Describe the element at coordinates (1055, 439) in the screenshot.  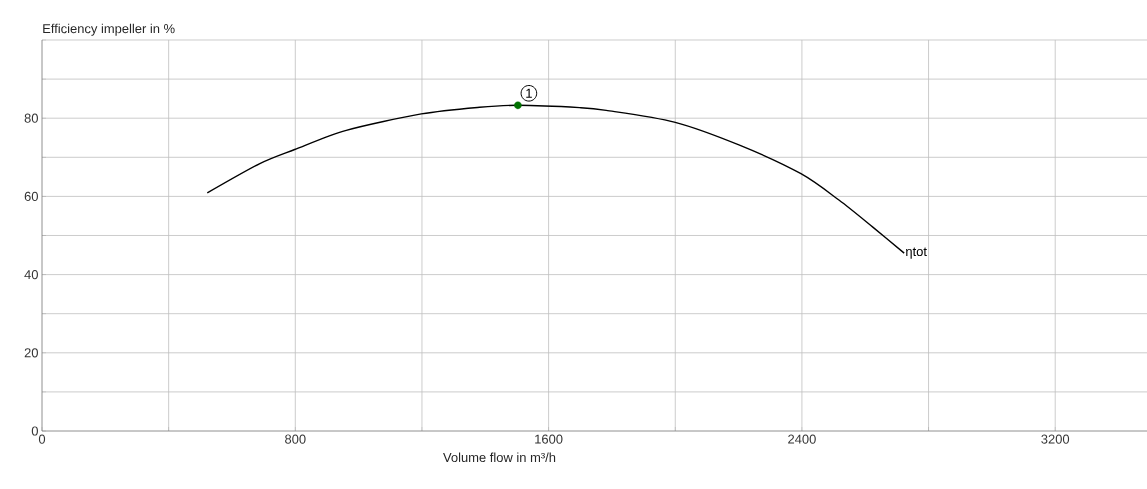
I see `x-tick-label: 3200` at that location.